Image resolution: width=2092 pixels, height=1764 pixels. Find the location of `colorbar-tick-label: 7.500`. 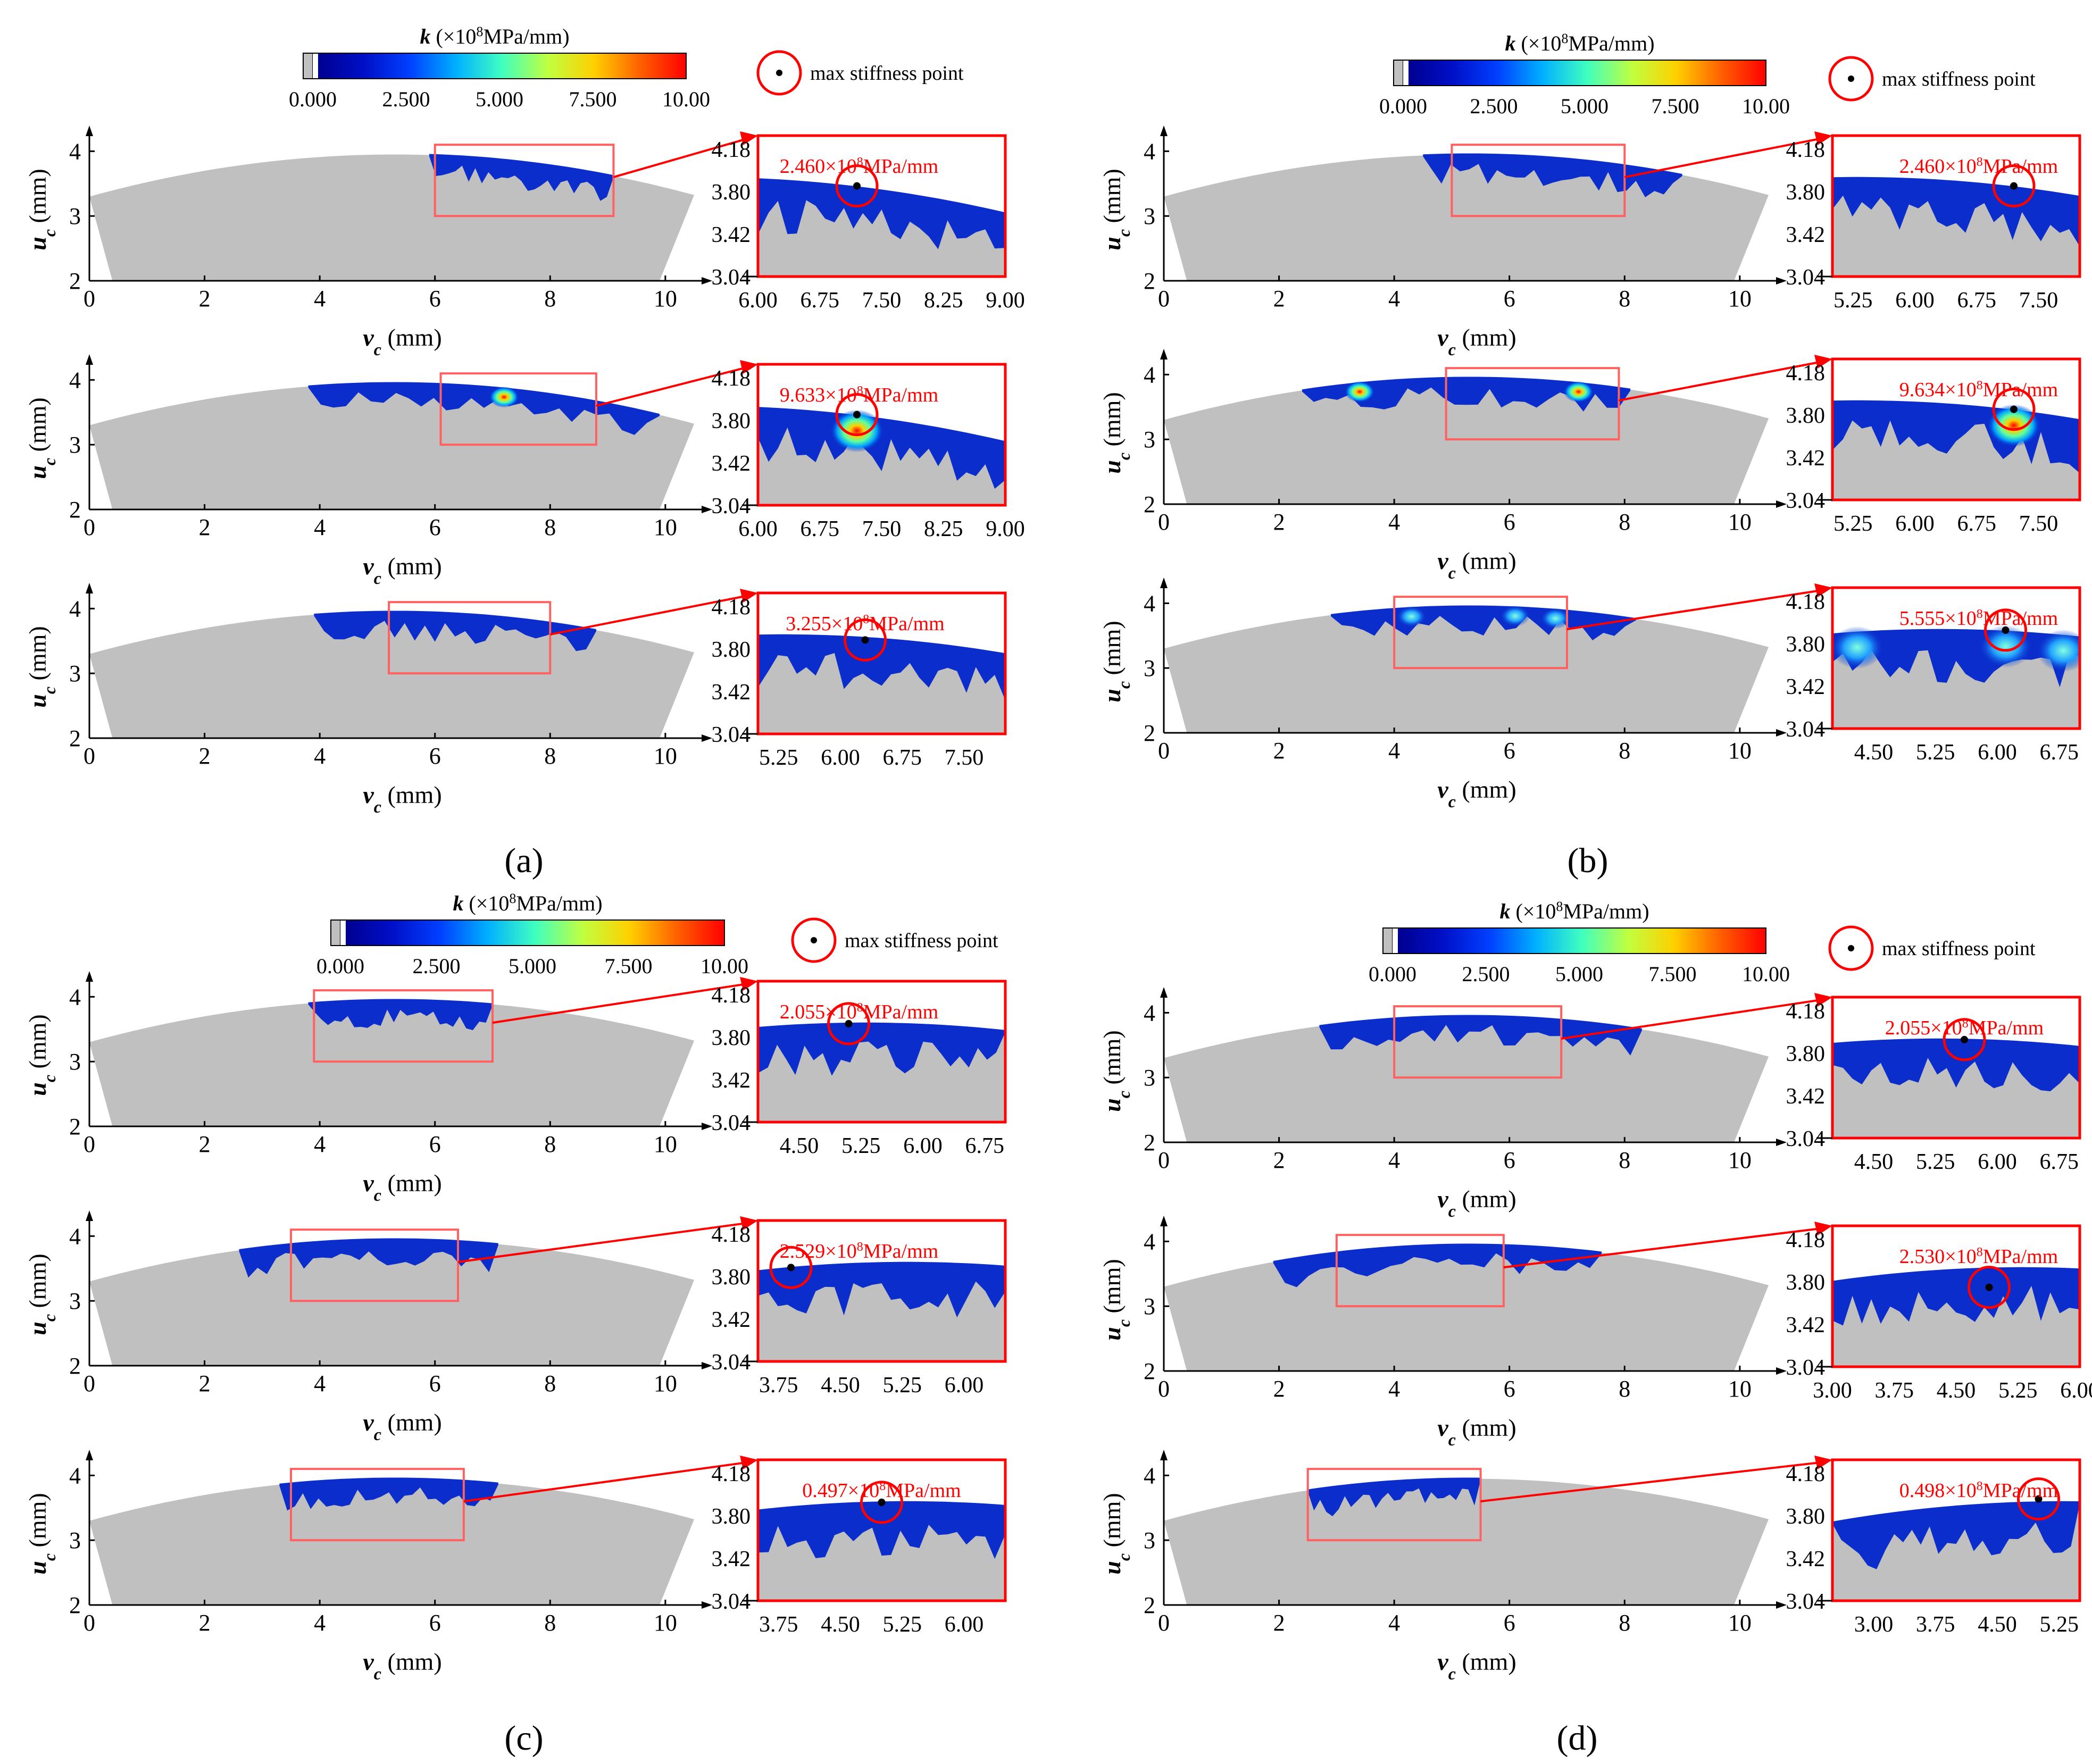

colorbar-tick-label: 7.500 is located at coordinates (1673, 974).